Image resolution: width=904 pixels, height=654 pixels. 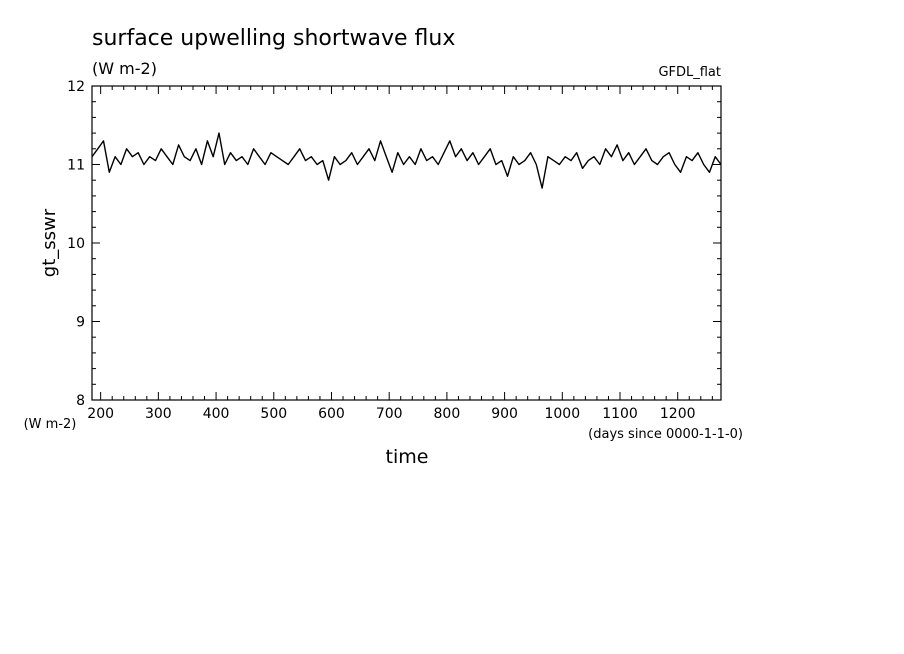 I want to click on y-axis-label: gt_sswr, so click(x=49, y=242).